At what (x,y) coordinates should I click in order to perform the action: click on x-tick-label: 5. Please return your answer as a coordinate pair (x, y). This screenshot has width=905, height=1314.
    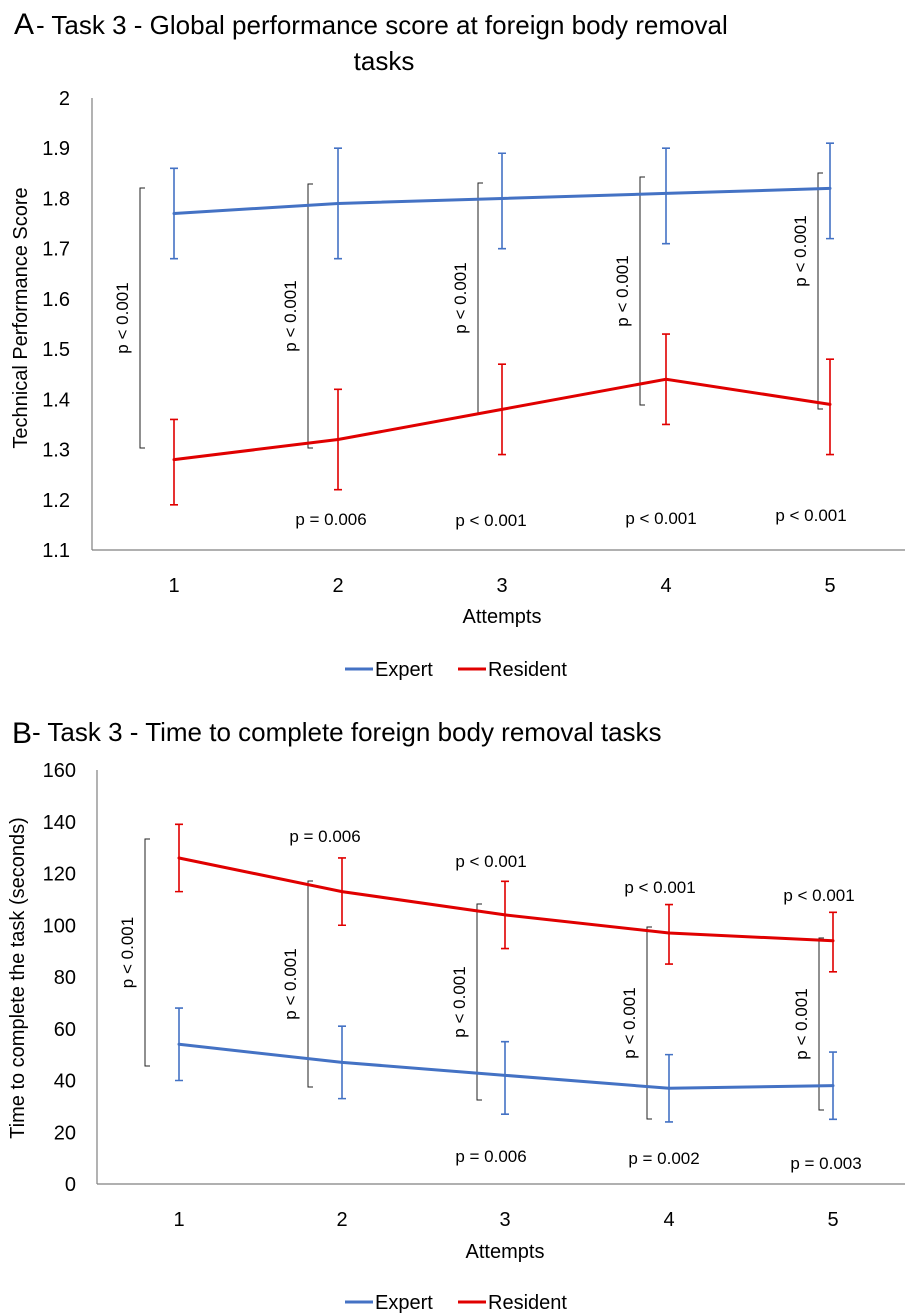
    Looking at the image, I should click on (829, 586).